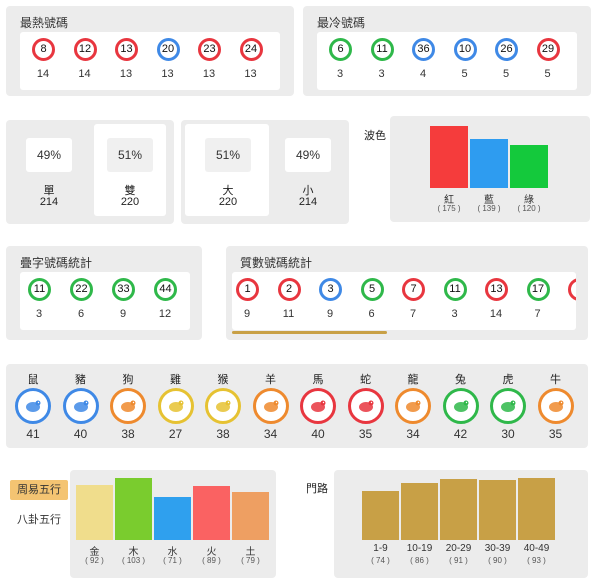  I want to click on number-ball: 44, so click(165, 289).